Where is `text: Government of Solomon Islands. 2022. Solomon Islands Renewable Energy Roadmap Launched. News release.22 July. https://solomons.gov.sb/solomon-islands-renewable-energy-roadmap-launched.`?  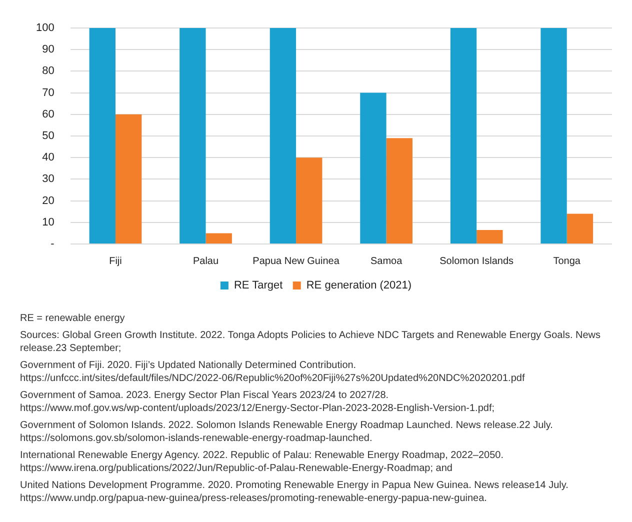 text: Government of Solomon Islands. 2022. Solomon Islands Renewable Energy Roadmap Launched. News release.22 July. https://solomons.gov.sb/solomon-islands-renewable-energy-roadmap-launched. is located at coordinates (287, 432).